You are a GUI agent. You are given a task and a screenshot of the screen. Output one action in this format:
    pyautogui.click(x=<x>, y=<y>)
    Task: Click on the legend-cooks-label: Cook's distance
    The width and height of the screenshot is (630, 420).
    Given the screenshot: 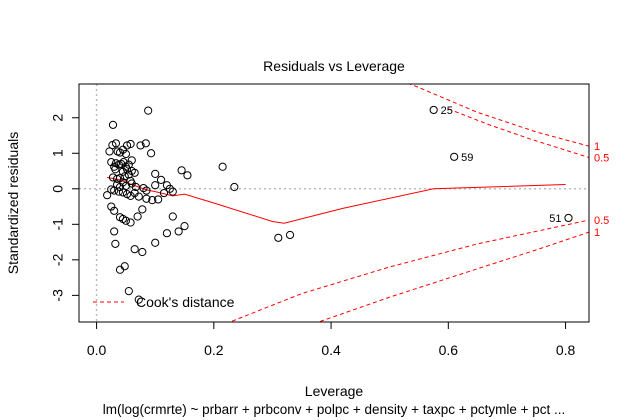 What is the action you would take?
    pyautogui.click(x=185, y=302)
    